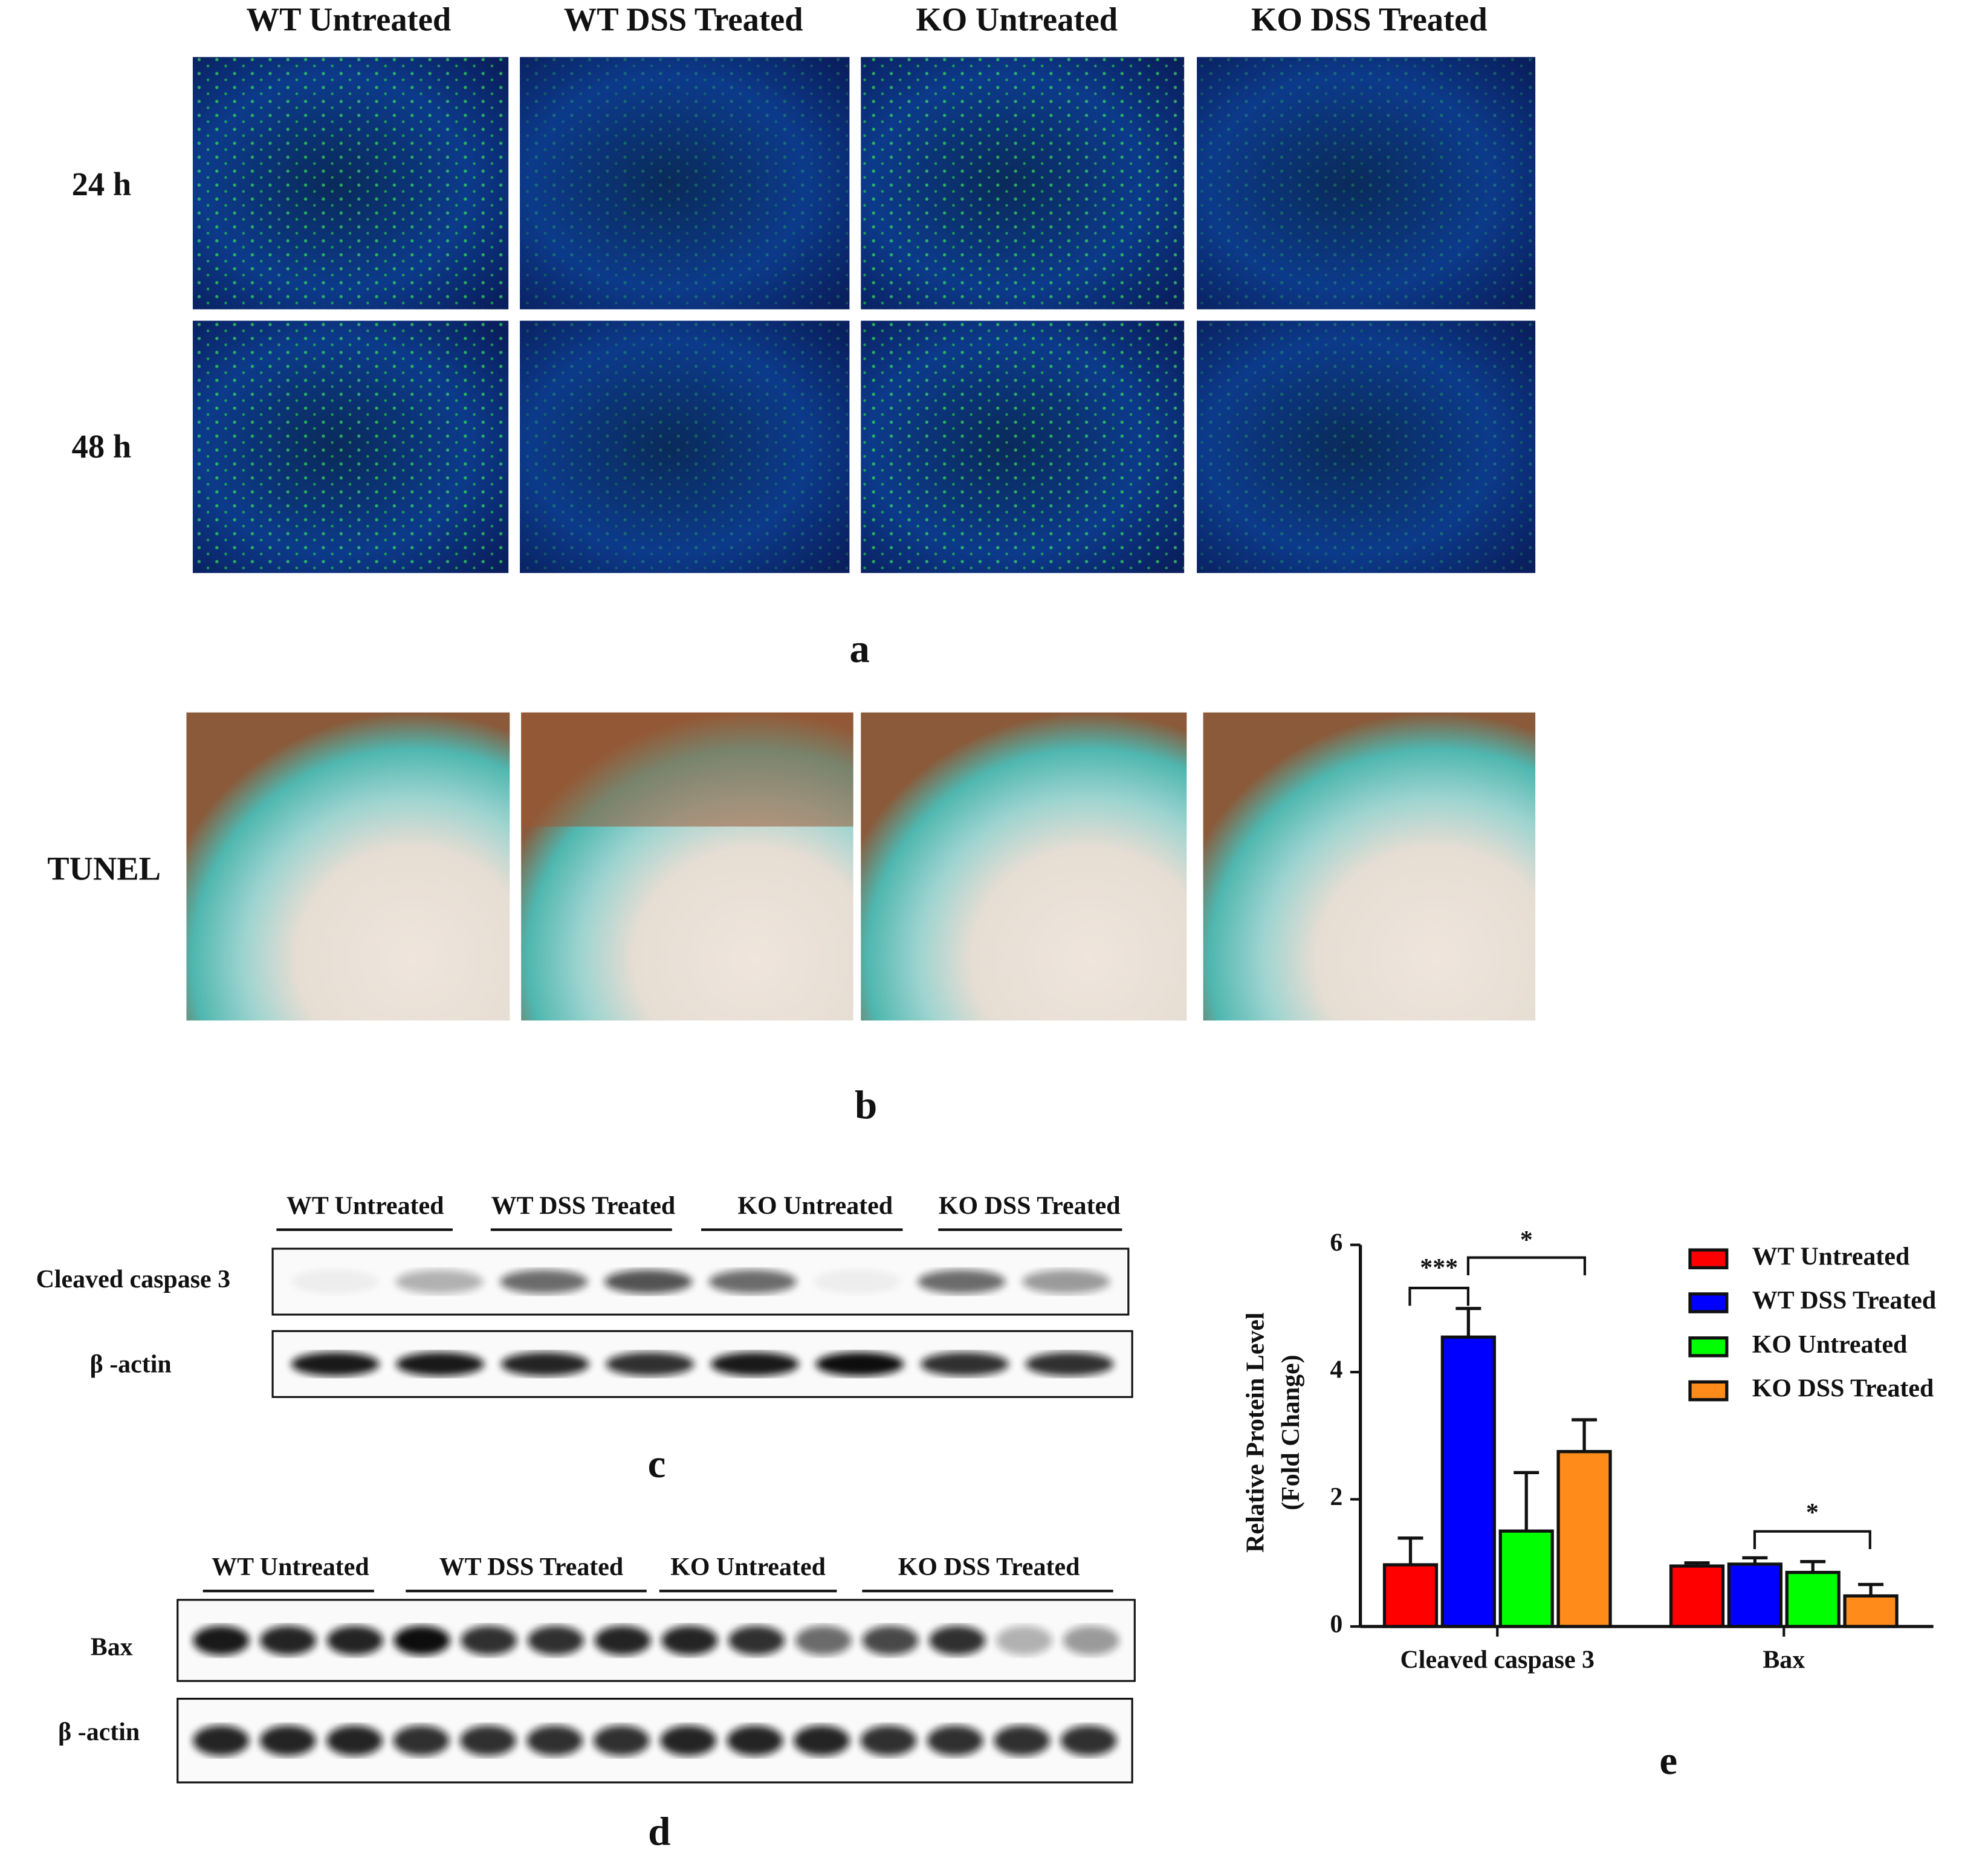  I want to click on panel-label: c, so click(657, 1463).